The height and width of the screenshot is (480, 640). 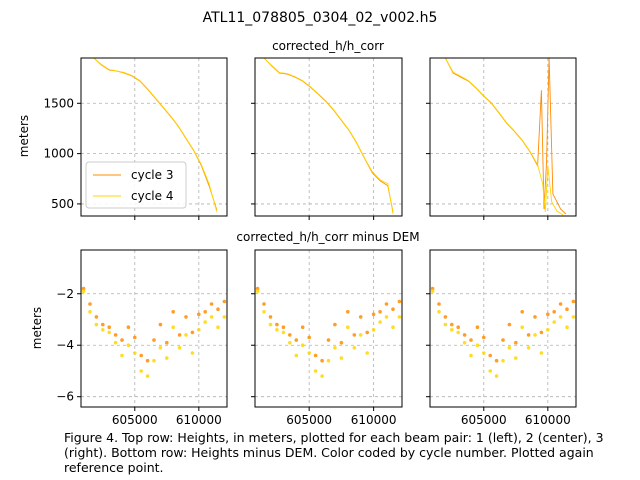 I want to click on plot-data-r0c0, so click(x=155, y=135).